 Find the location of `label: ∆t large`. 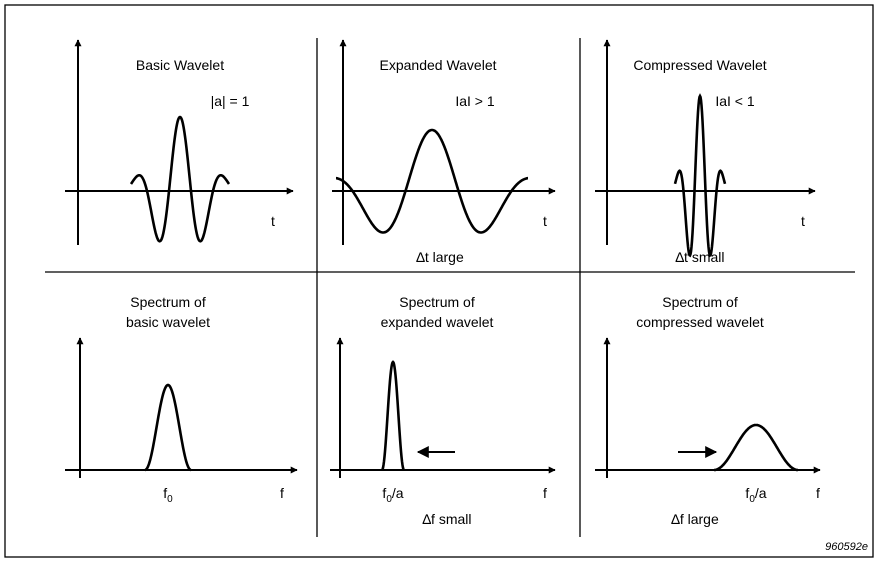

label: ∆t large is located at coordinates (440, 257).